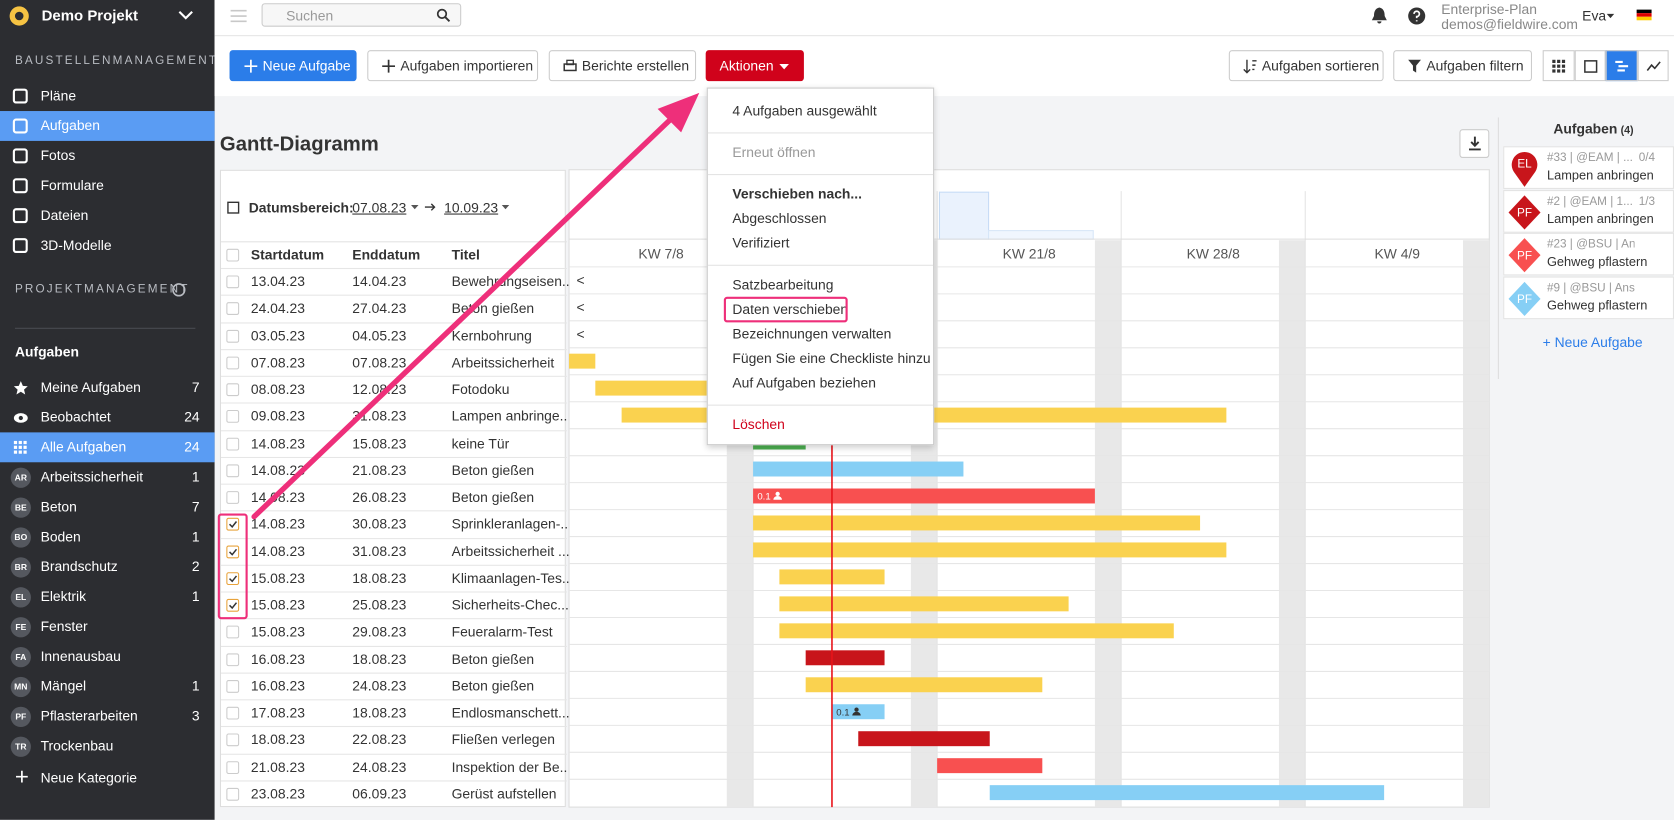  What do you see at coordinates (493, 658) in the screenshot?
I see `cell-title: Beton gießen` at bounding box center [493, 658].